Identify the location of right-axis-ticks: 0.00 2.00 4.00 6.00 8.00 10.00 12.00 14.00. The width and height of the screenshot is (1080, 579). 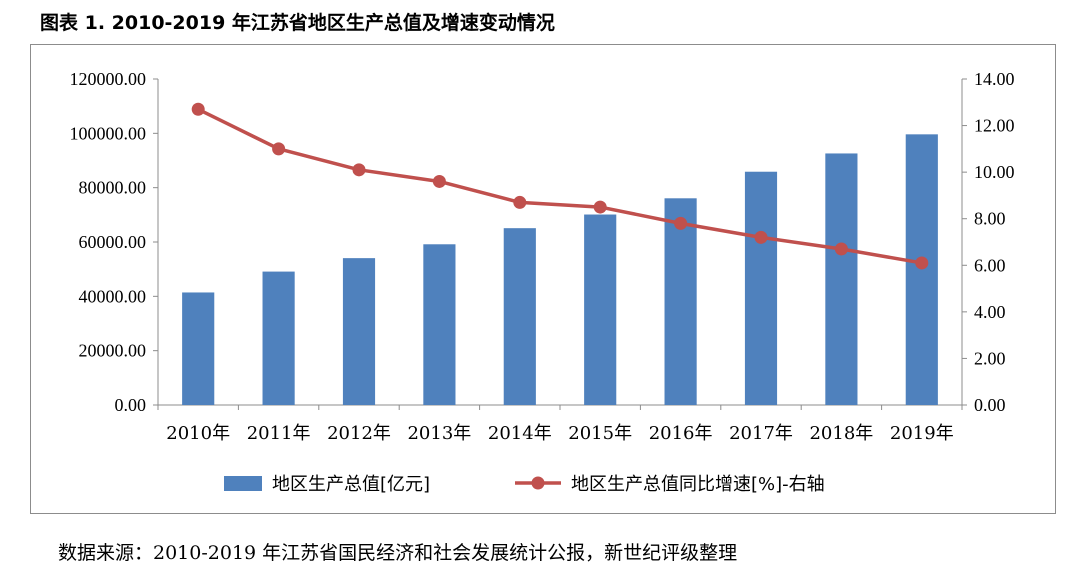
(988, 242).